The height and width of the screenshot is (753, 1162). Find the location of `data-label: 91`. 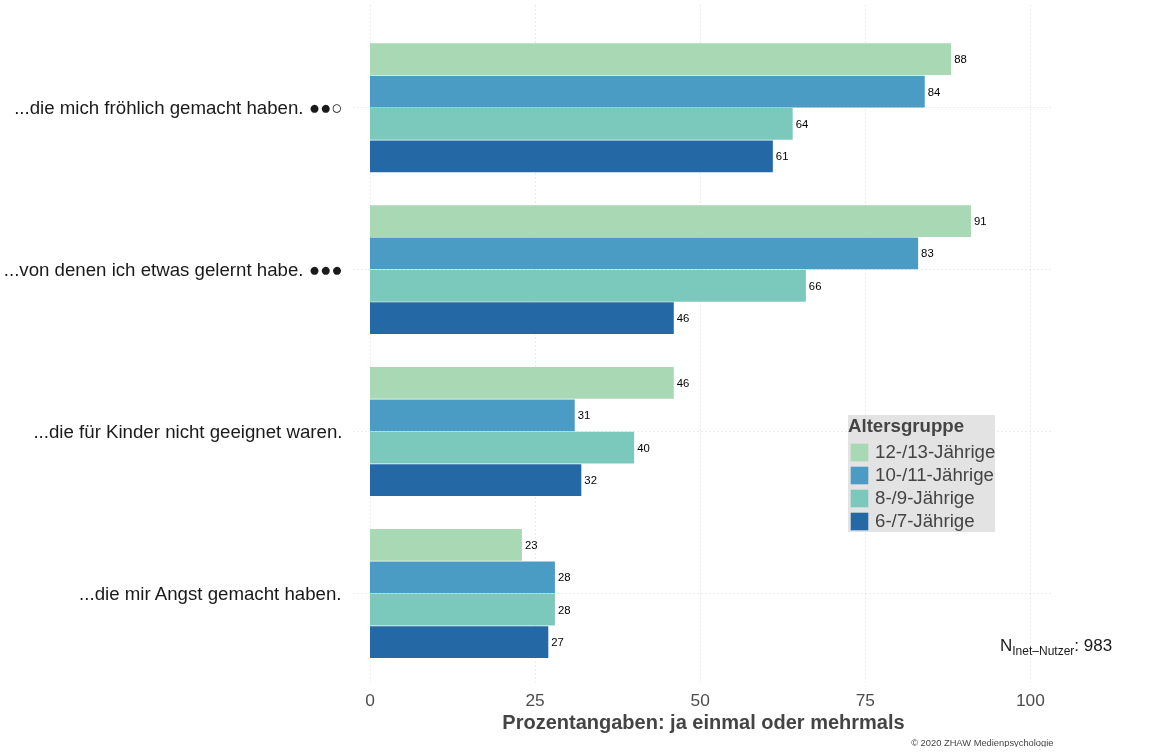

data-label: 91 is located at coordinates (980, 221).